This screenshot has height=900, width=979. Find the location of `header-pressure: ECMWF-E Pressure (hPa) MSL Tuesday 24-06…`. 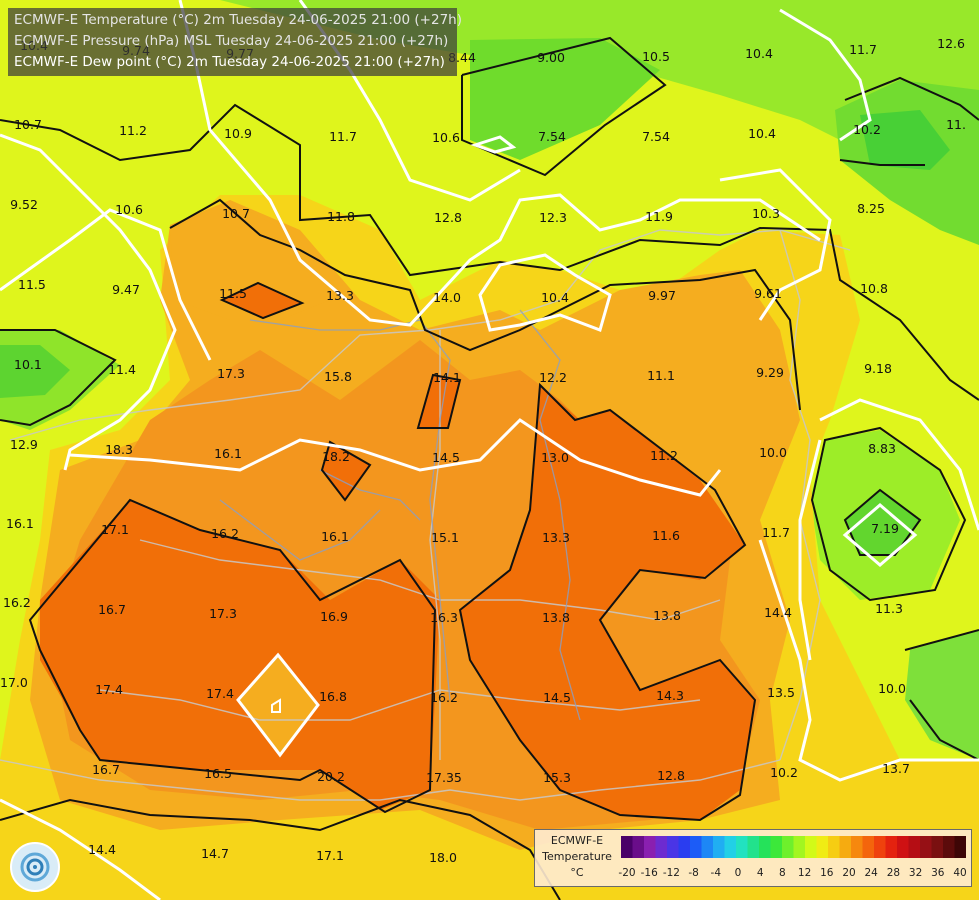

header-pressure: ECMWF-E Pressure (hPa) MSL Tuesday 24-06… is located at coordinates (231, 41).